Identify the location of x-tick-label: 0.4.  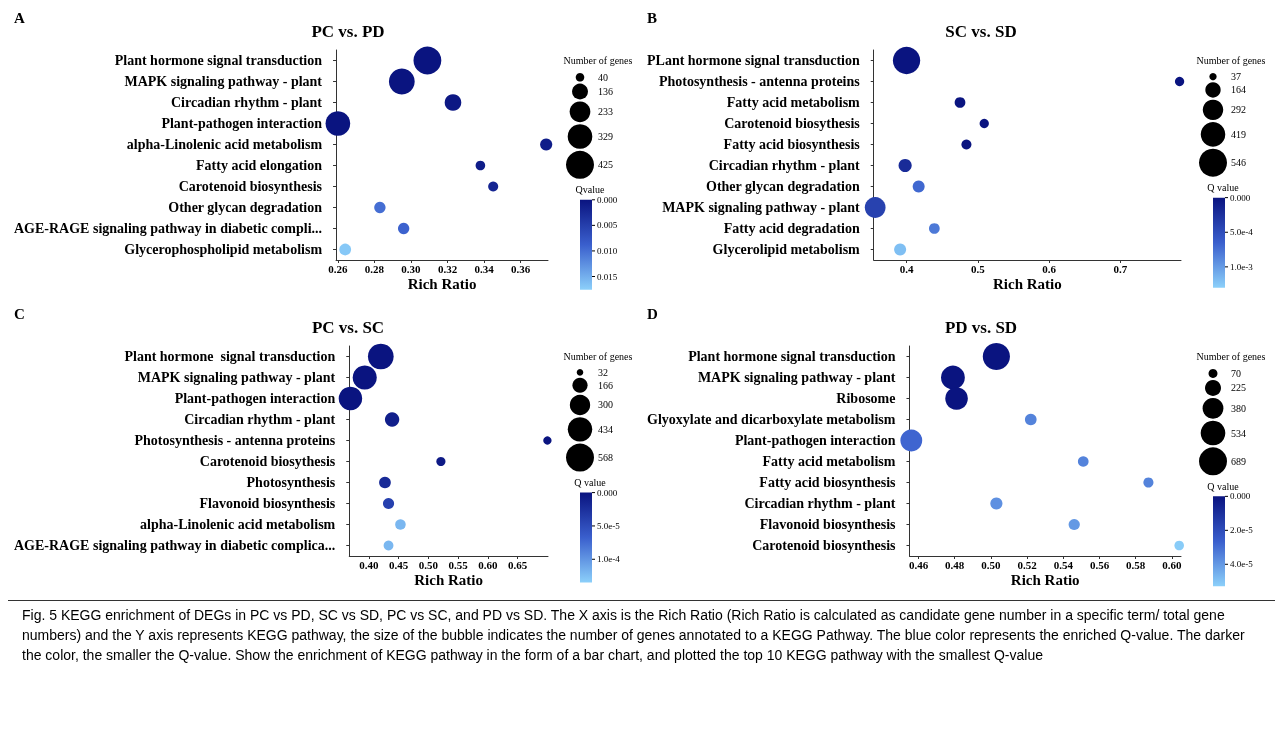
(906, 268).